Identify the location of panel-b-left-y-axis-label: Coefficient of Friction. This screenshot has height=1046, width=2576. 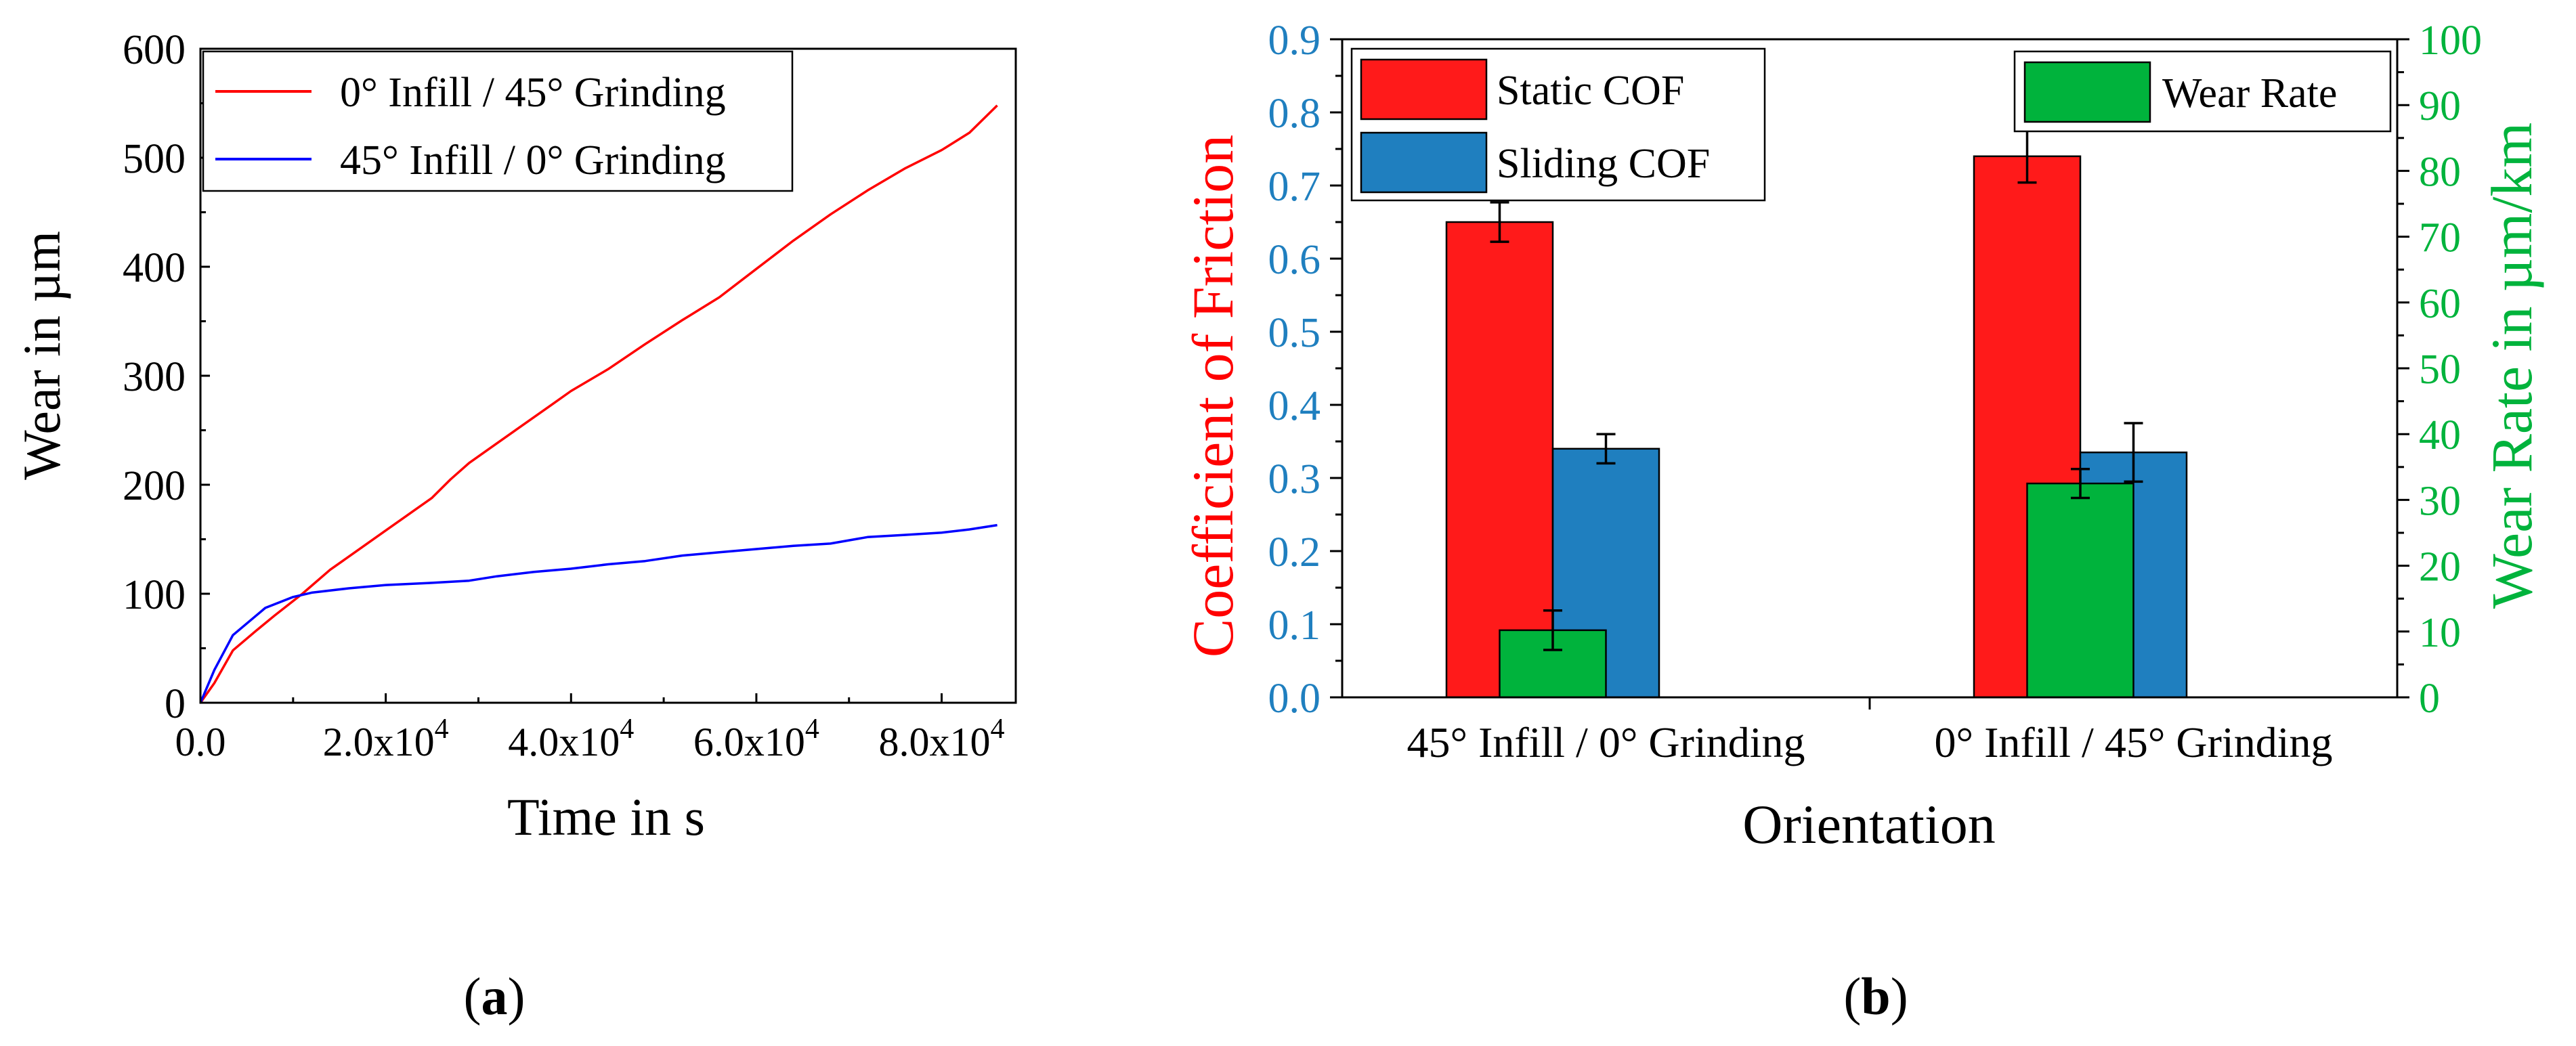
(1212, 396).